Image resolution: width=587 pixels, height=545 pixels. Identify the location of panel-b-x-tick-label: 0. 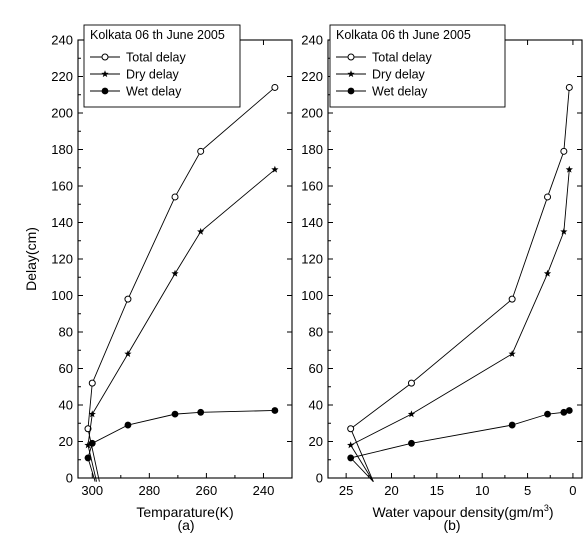
(572, 490).